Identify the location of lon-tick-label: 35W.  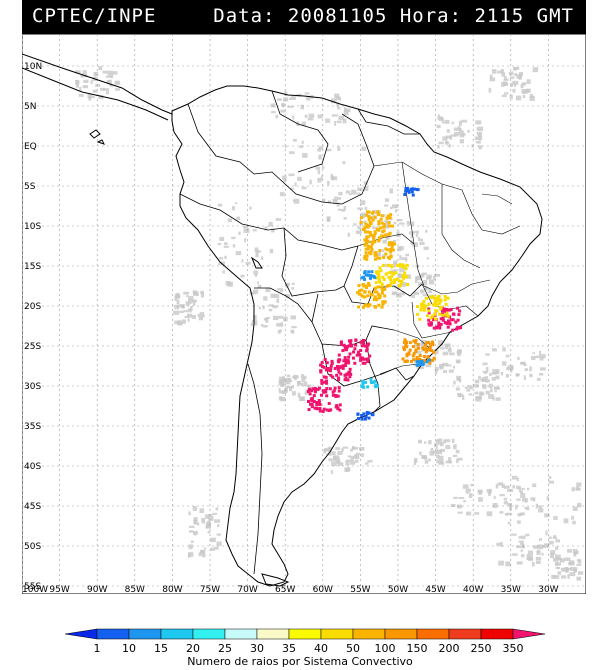
(511, 589).